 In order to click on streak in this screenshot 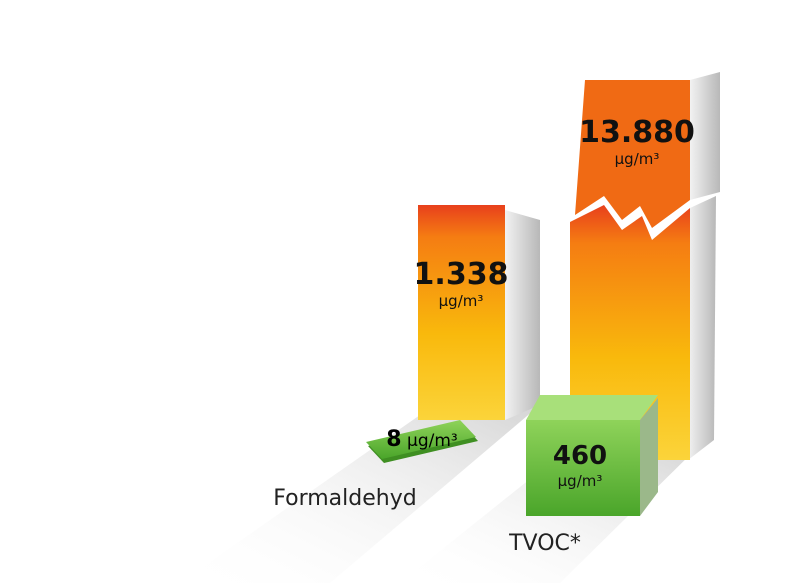, I will do `click(360, 494)`.